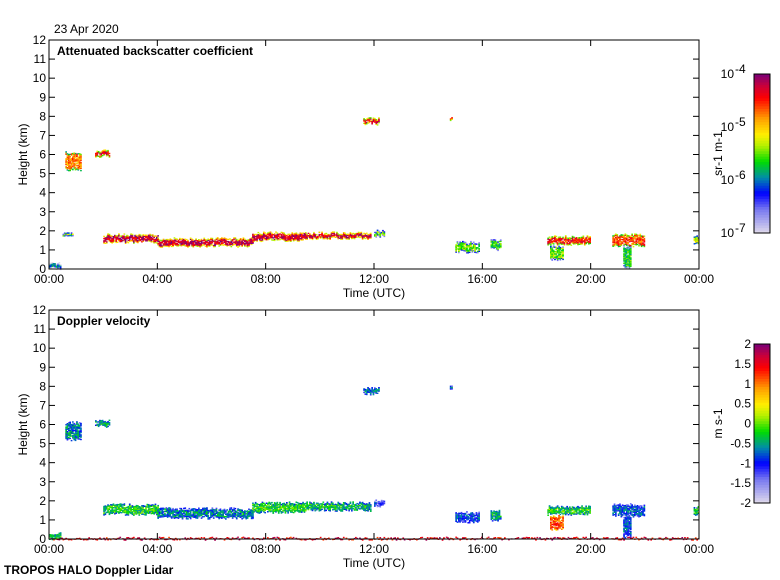 Image resolution: width=780 pixels, height=580 pixels. Describe the element at coordinates (762, 174) in the screenshot. I see `colorbar-cell` at that location.